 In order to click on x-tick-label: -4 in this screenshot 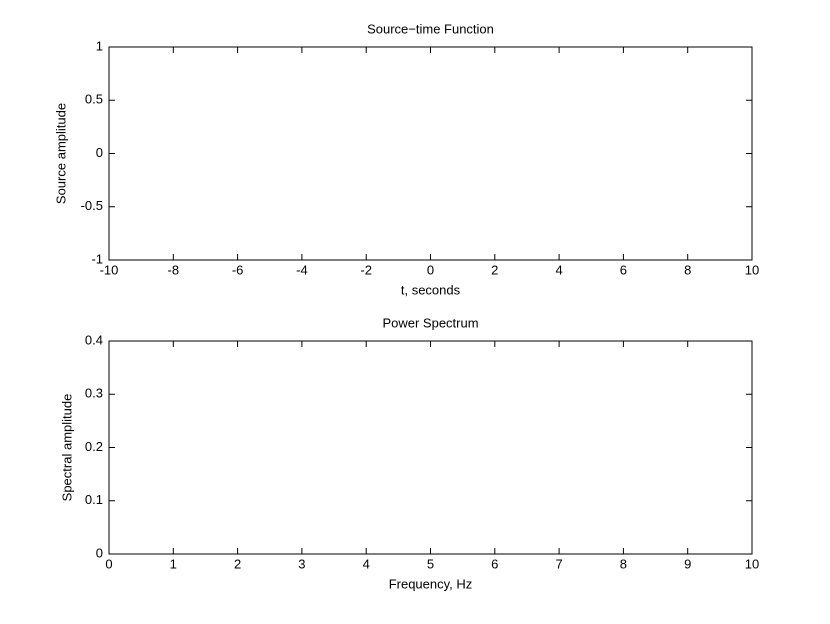, I will do `click(302, 269)`.